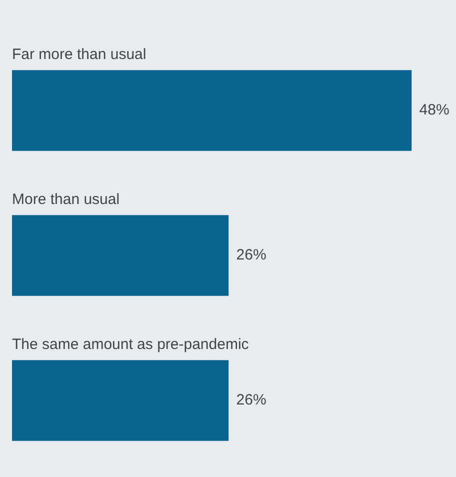 This screenshot has width=456, height=477. Describe the element at coordinates (79, 55) in the screenshot. I see `y-tick-label: Far more than usual` at that location.